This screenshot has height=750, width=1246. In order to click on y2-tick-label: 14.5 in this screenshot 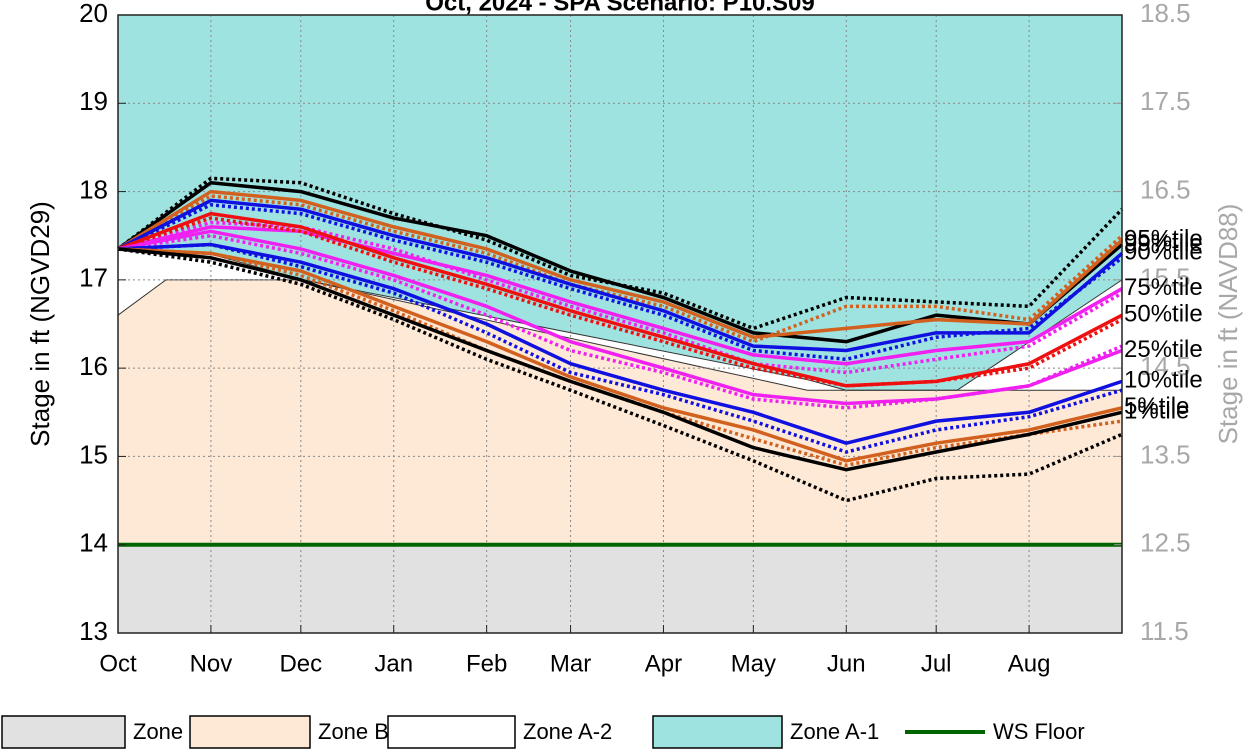, I will do `click(1165, 366)`.